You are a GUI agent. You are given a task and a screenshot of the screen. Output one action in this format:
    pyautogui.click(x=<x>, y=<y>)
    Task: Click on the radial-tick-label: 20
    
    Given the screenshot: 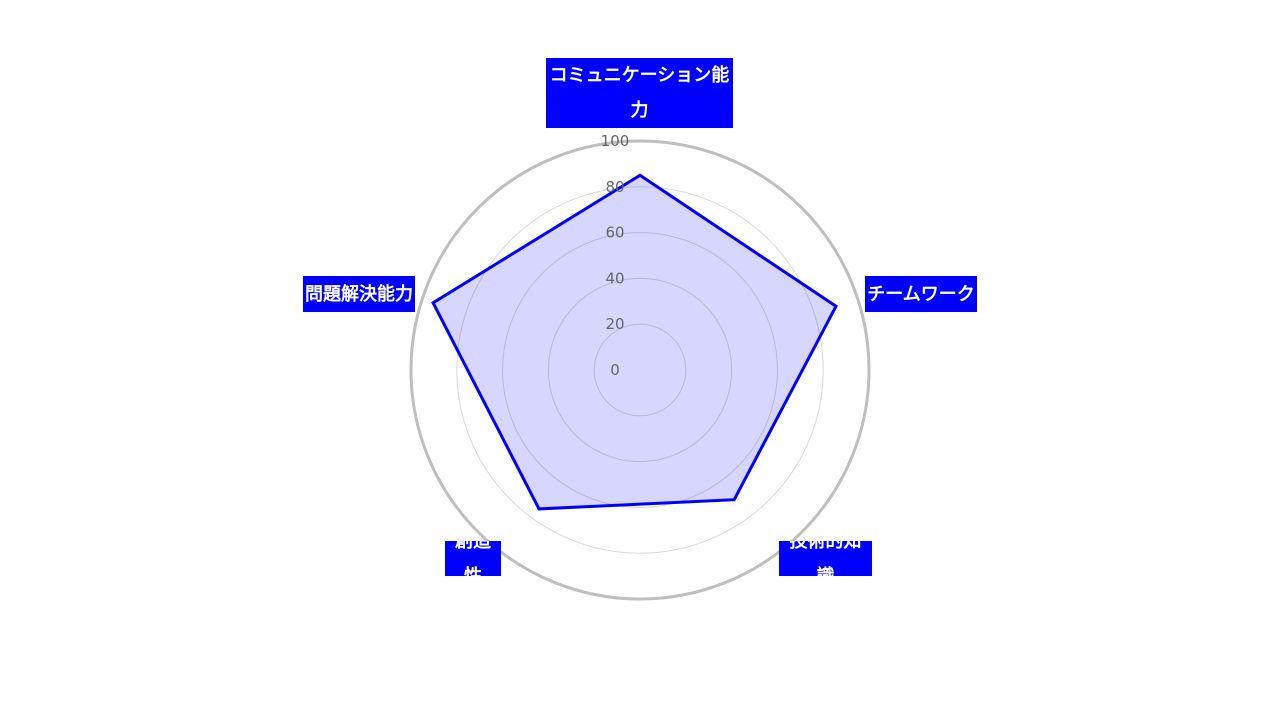 What is the action you would take?
    pyautogui.click(x=614, y=324)
    